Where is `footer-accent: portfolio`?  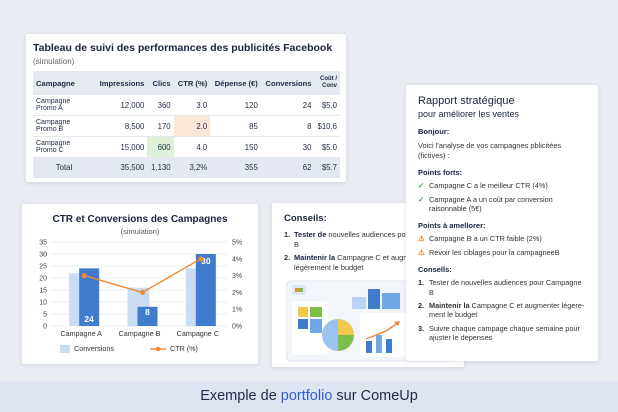 footer-accent: portfolio is located at coordinates (306, 396).